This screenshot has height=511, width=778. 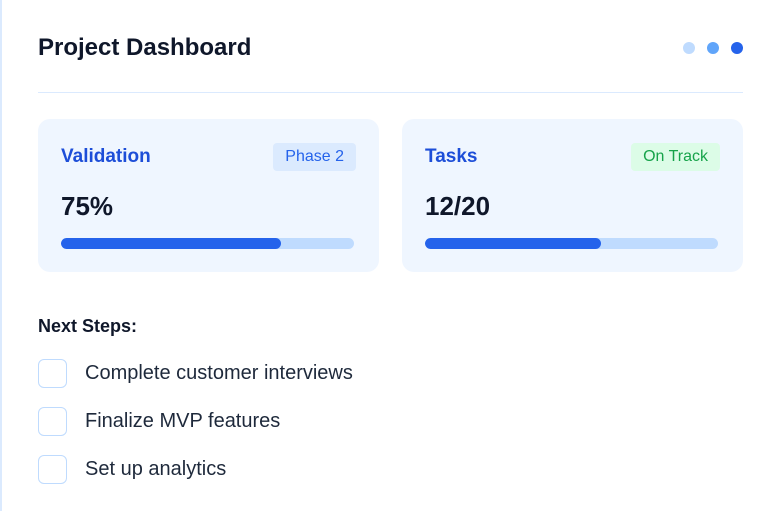 What do you see at coordinates (1, 255) in the screenshot?
I see `card-edge` at bounding box center [1, 255].